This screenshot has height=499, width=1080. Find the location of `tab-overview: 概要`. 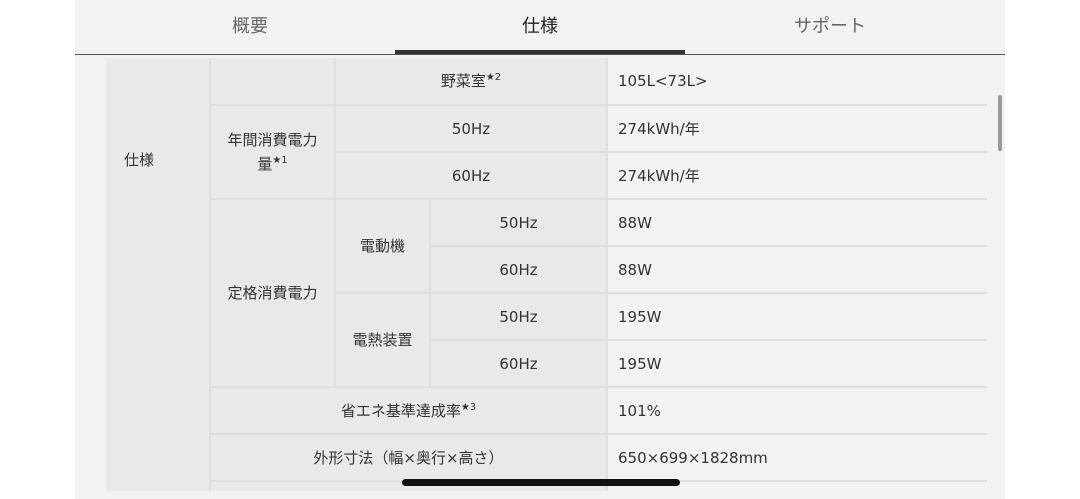

tab-overview: 概要 is located at coordinates (250, 26).